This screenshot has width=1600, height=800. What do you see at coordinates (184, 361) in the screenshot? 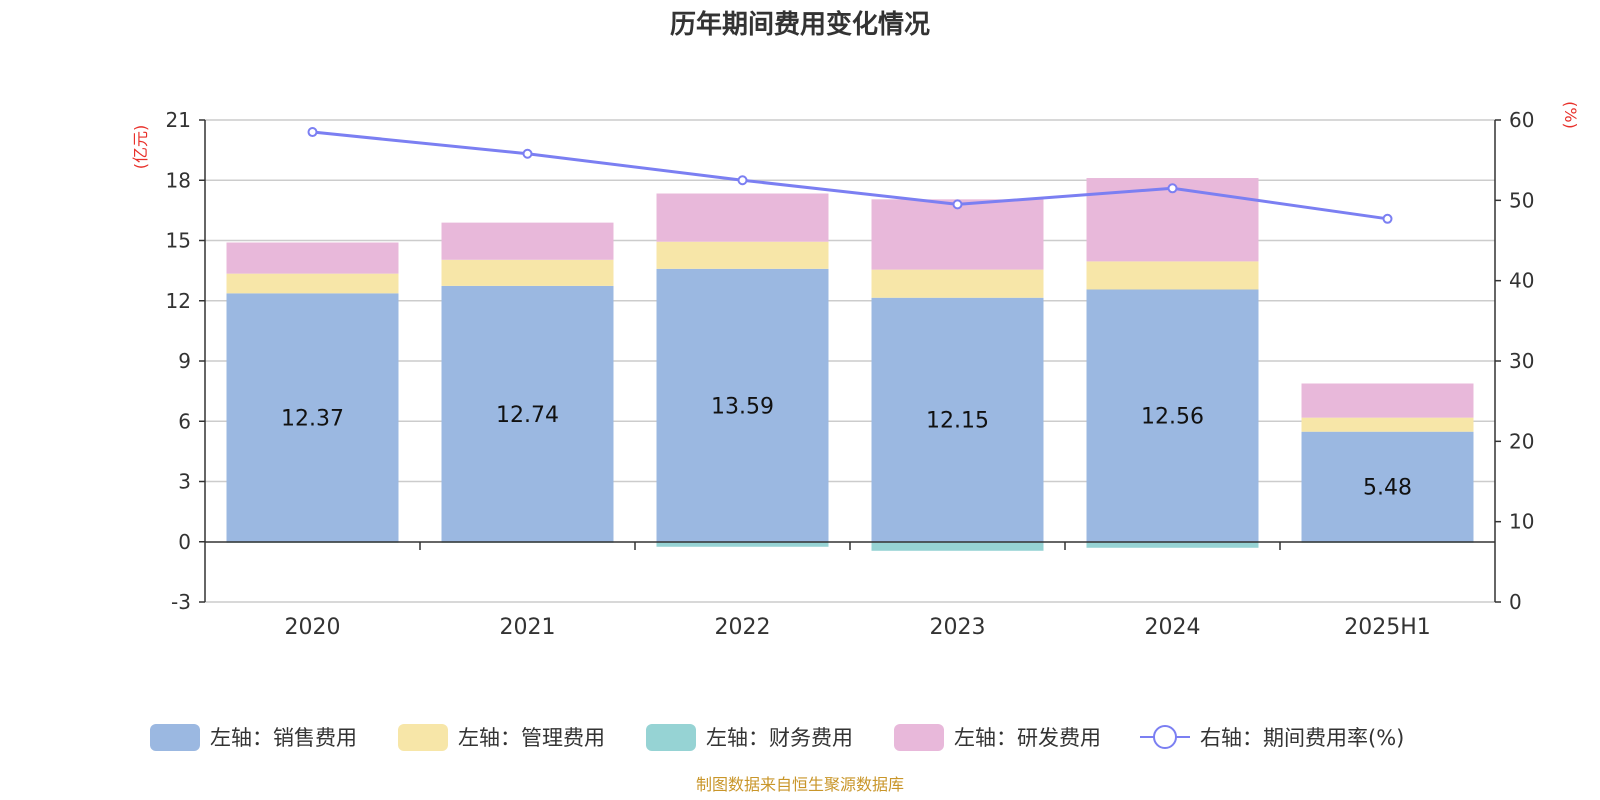
I see `left-axis-tick-label: 9` at bounding box center [184, 361].